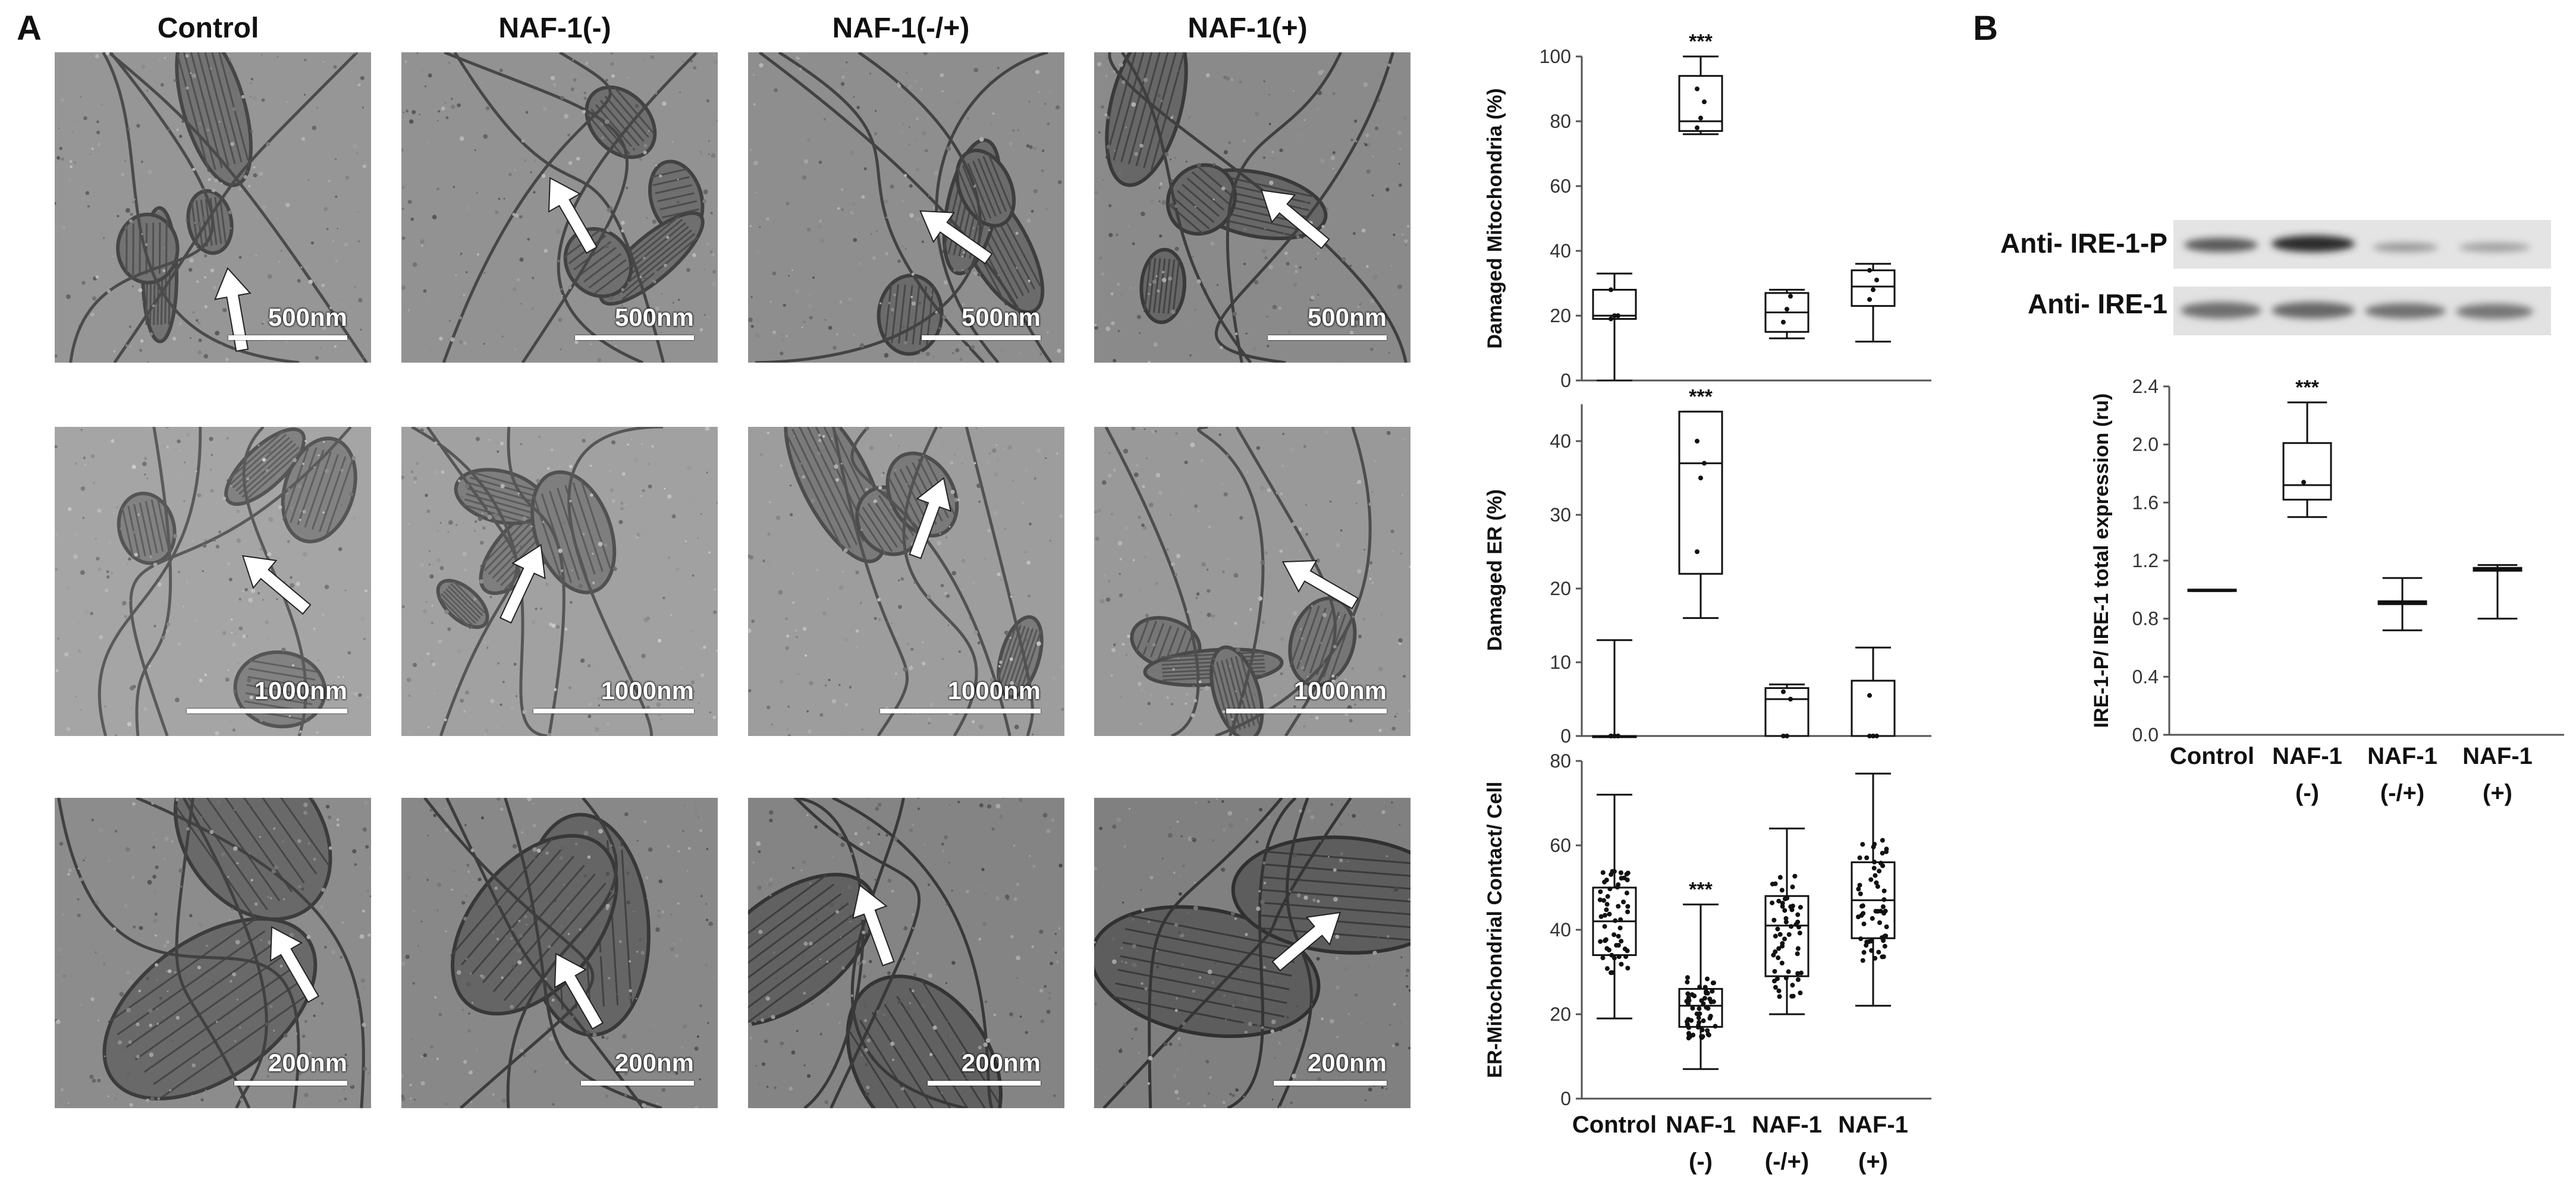 This screenshot has width=2576, height=1189. I want to click on band-ire1-naf1-minus, so click(2313, 310).